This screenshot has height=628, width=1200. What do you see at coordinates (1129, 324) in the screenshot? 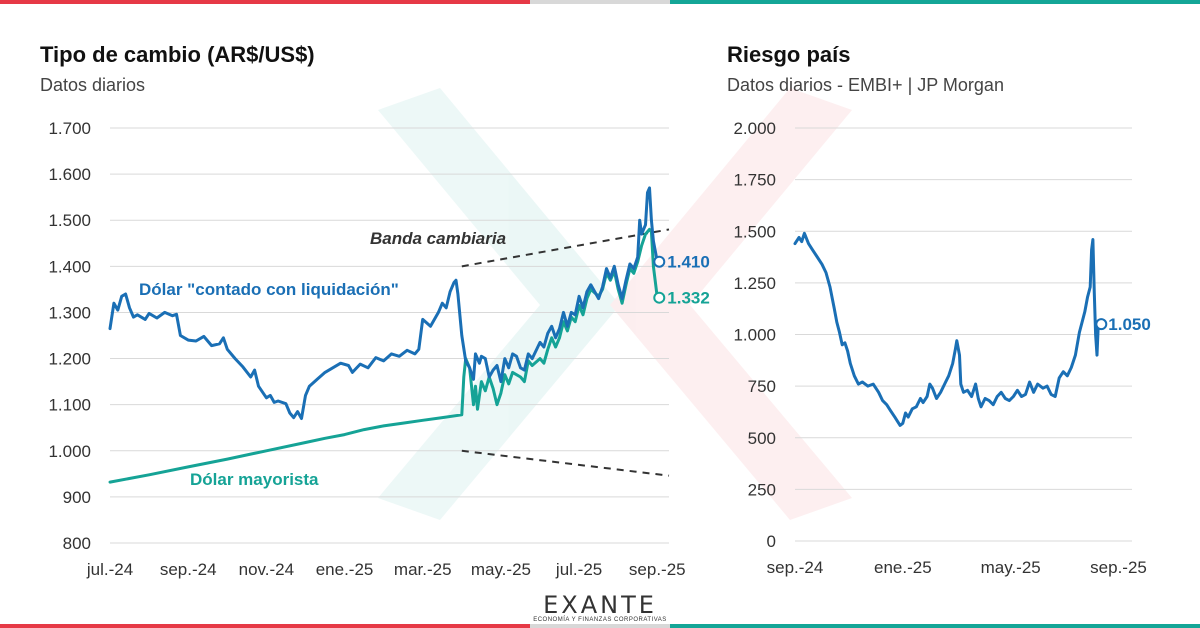
I see `risk-last-value-label: 1.050` at bounding box center [1129, 324].